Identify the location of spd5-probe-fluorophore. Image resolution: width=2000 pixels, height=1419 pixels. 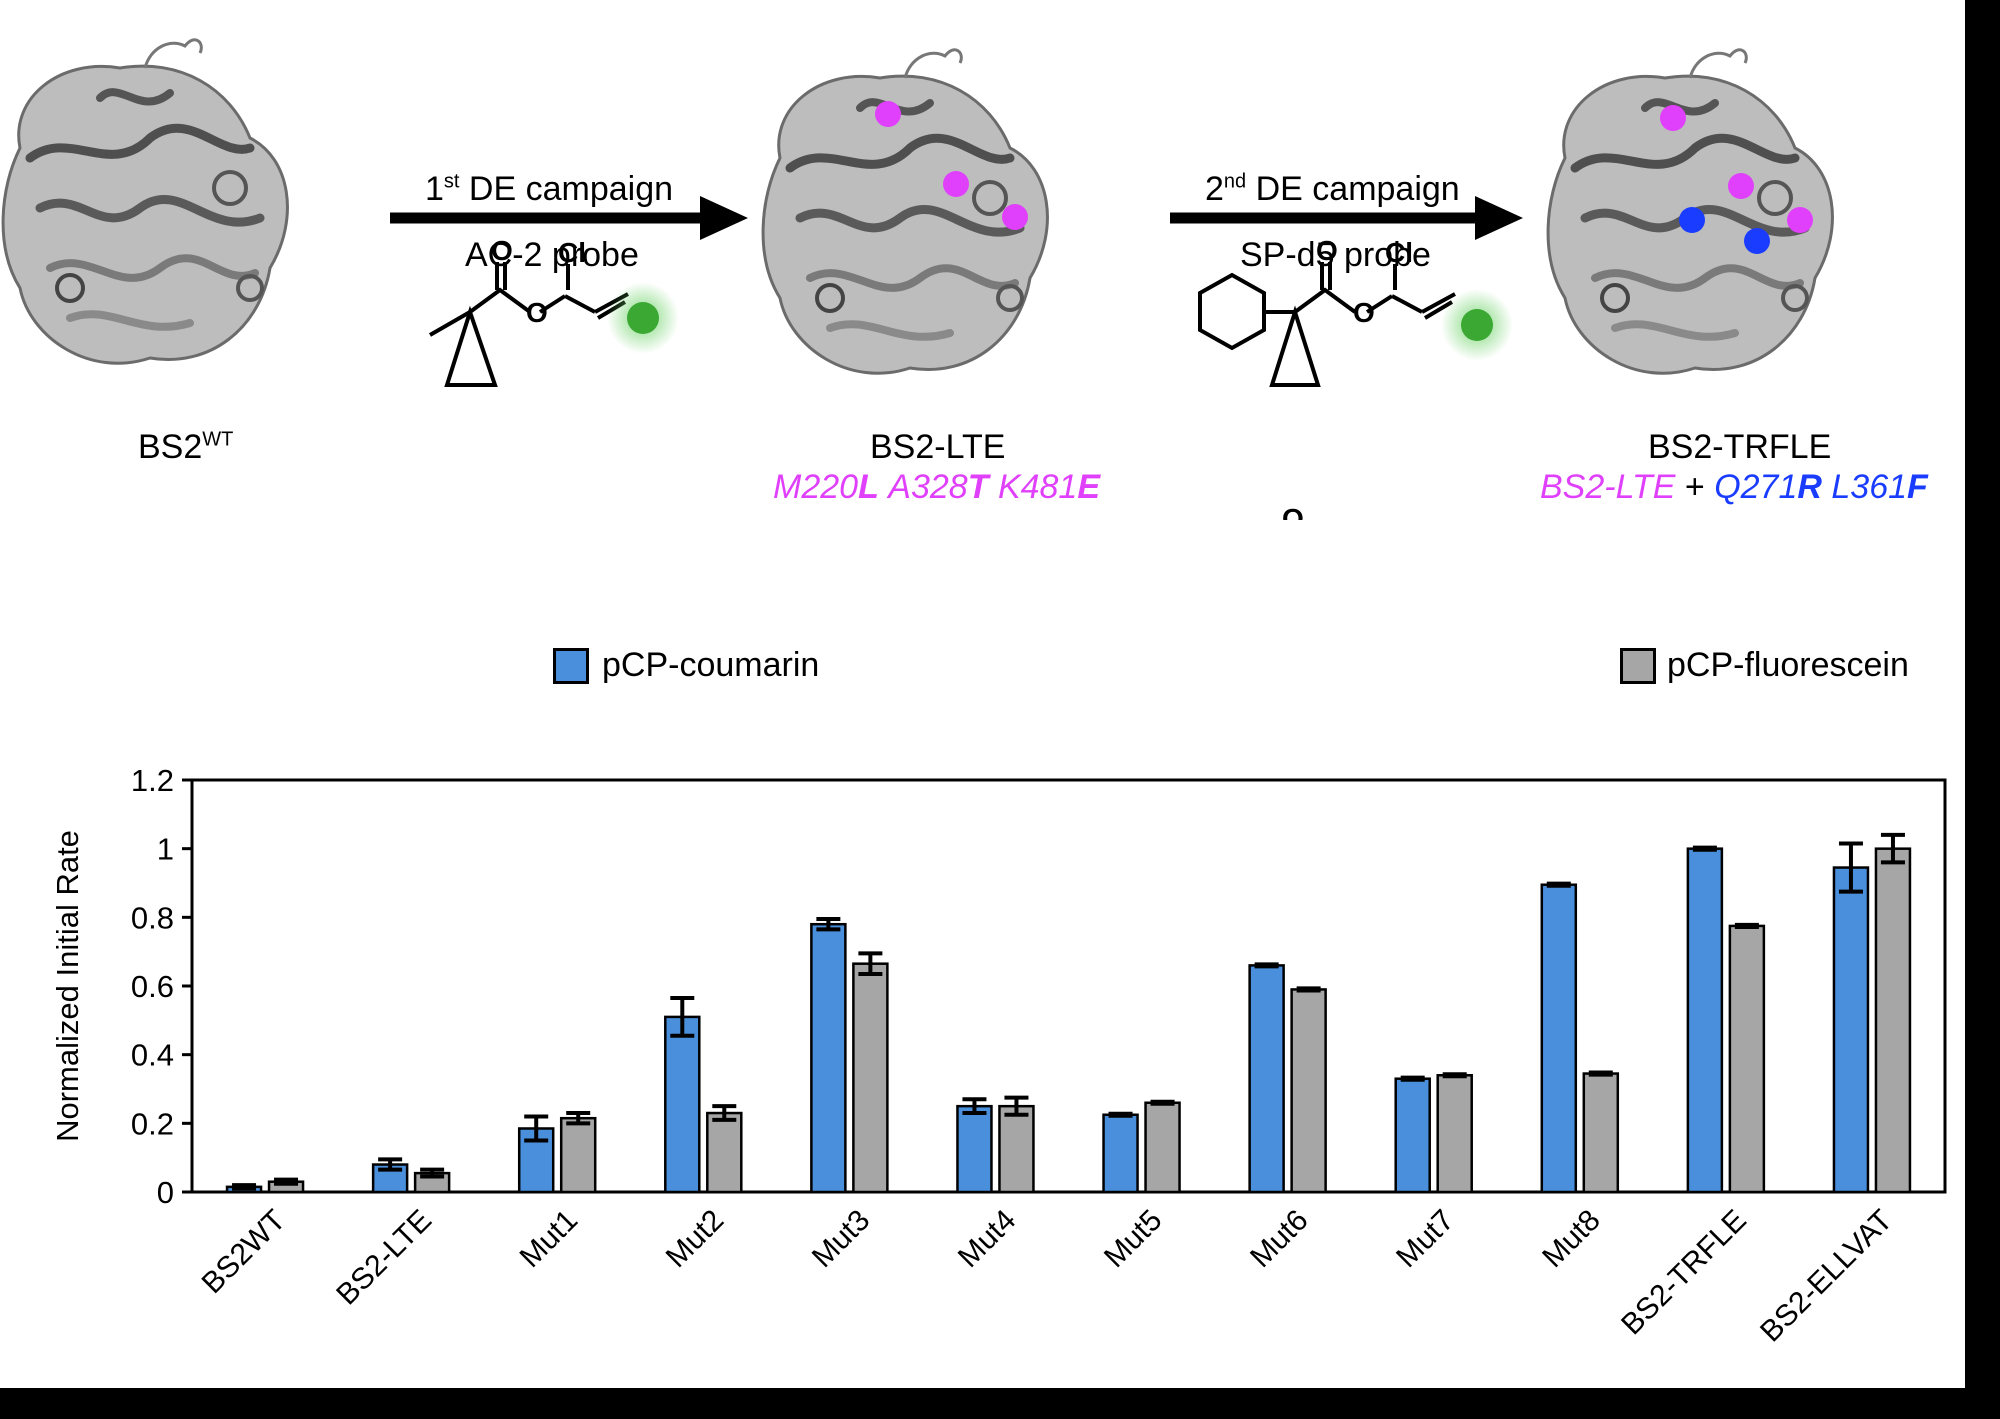
(1477, 325).